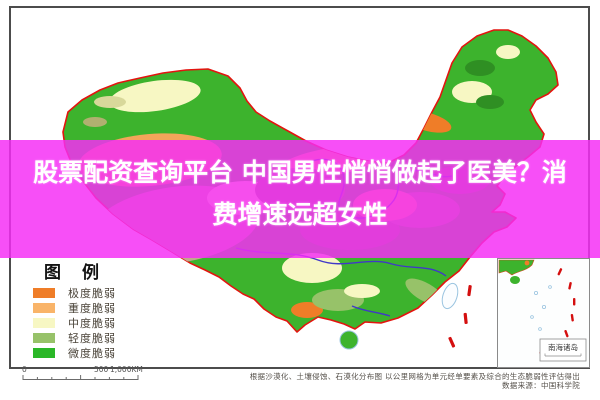  I want to click on legend-item: 微度脆弱, so click(100, 353).